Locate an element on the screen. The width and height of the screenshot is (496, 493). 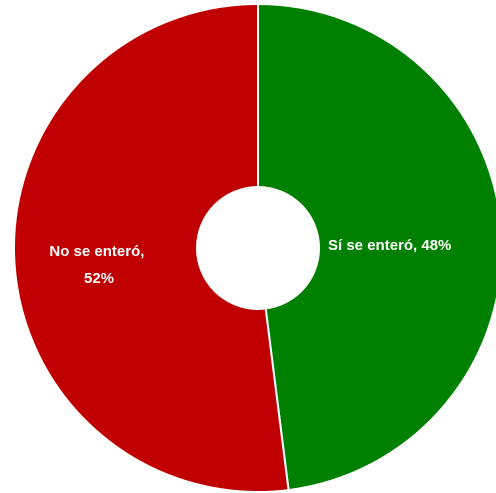
label-no-se-entero-line2: 52% is located at coordinates (99, 278).